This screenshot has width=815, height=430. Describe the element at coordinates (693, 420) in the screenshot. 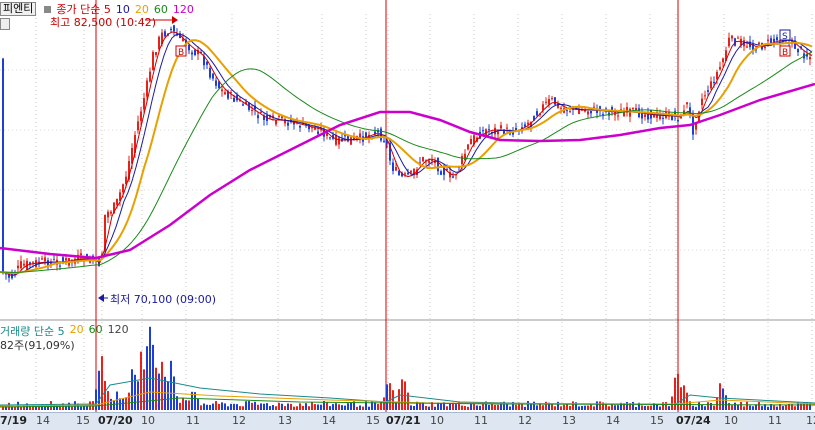

I see `x-axis-tick: 07/24` at that location.